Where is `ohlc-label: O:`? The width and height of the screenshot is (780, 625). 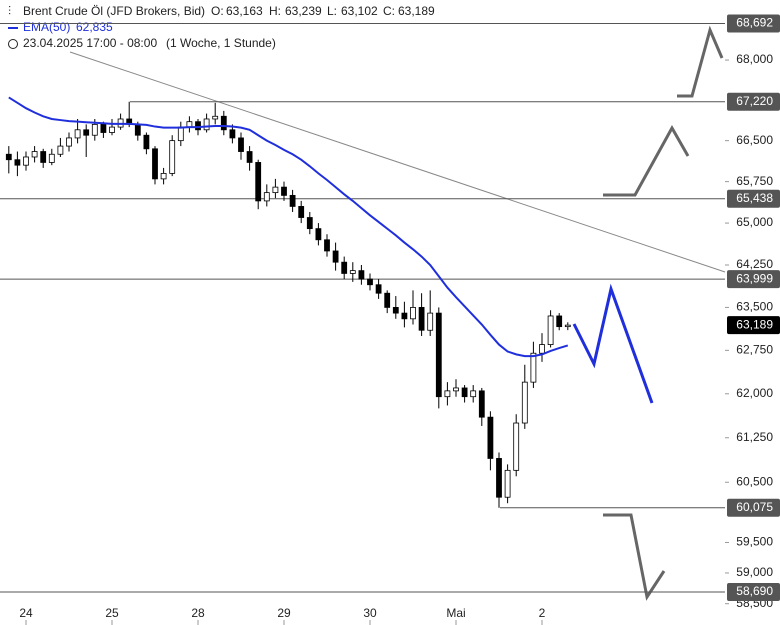
ohlc-label: O: is located at coordinates (217, 11).